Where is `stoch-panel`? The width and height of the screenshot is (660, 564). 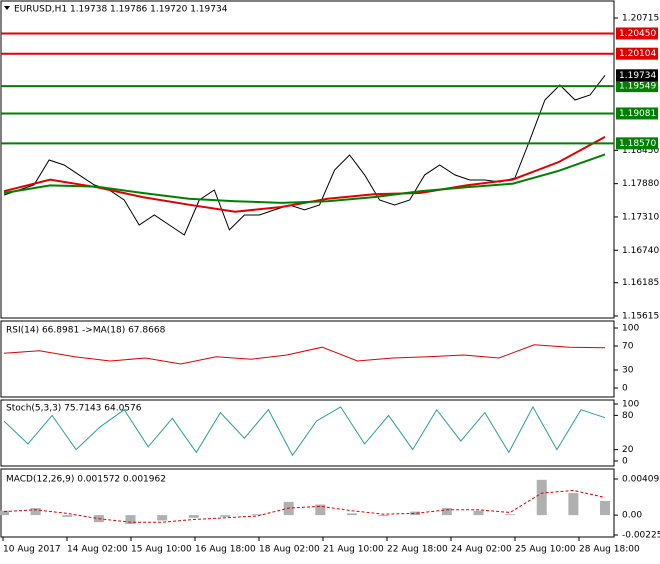
stoch-panel is located at coordinates (307, 433).